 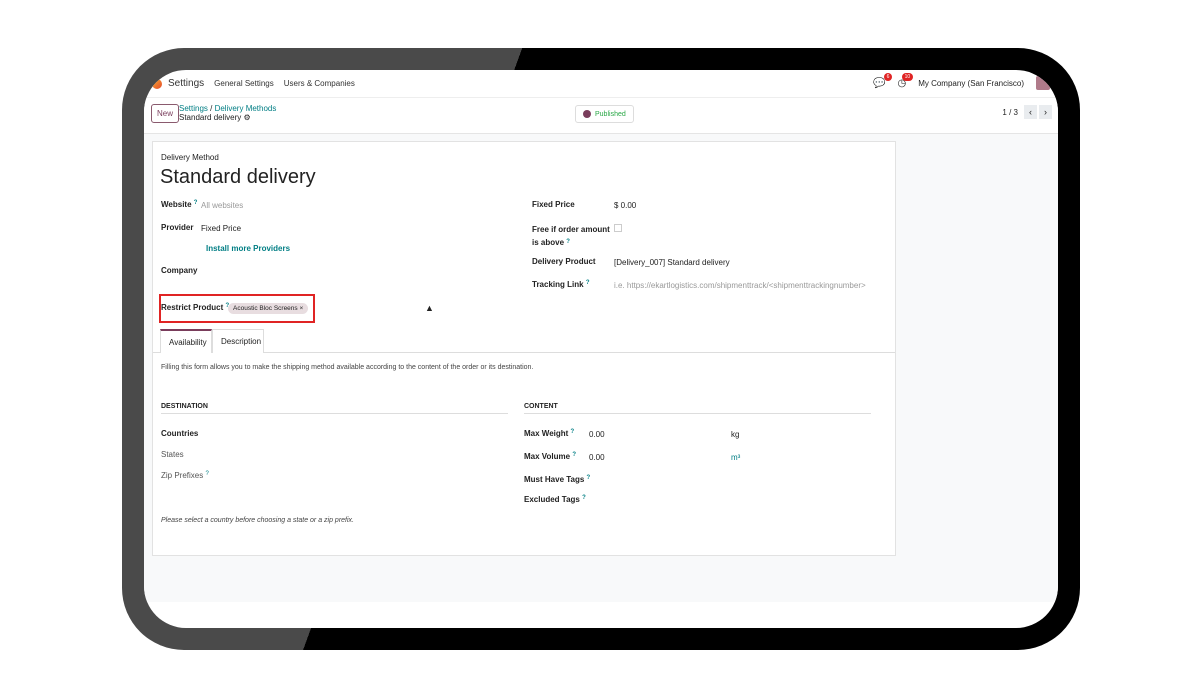 What do you see at coordinates (597, 457) in the screenshot?
I see `max-volume-field: 0.00` at bounding box center [597, 457].